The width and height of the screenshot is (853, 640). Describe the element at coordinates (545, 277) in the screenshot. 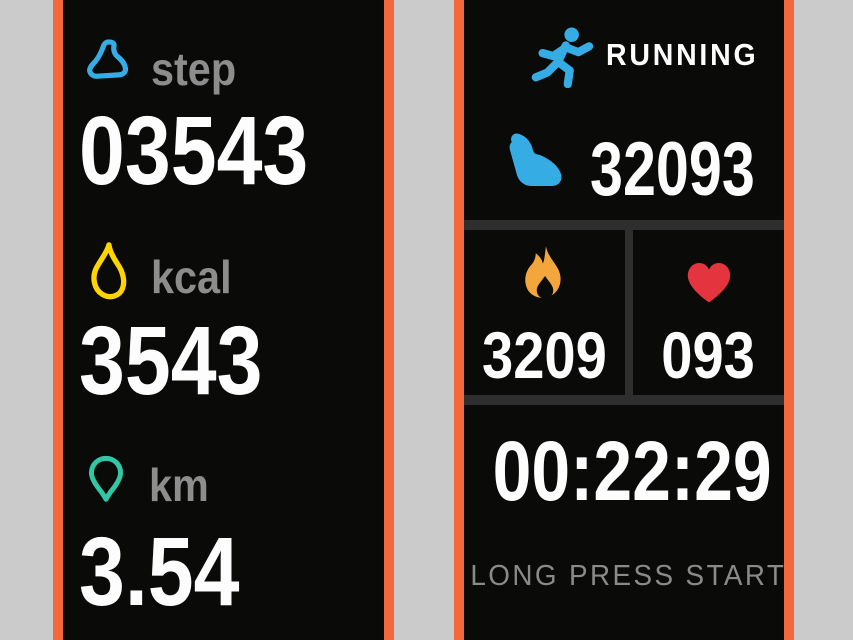

I see `flame-filled-icon` at that location.